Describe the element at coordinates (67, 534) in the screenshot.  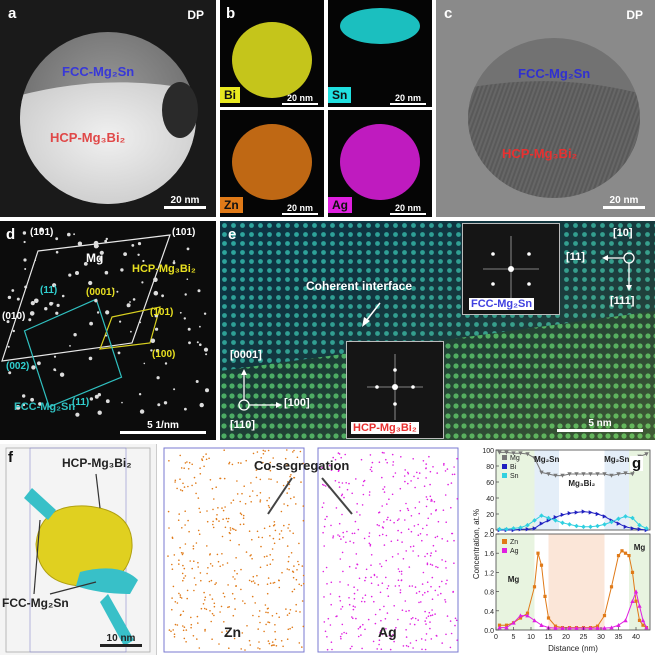
I see `f-arrows` at that location.